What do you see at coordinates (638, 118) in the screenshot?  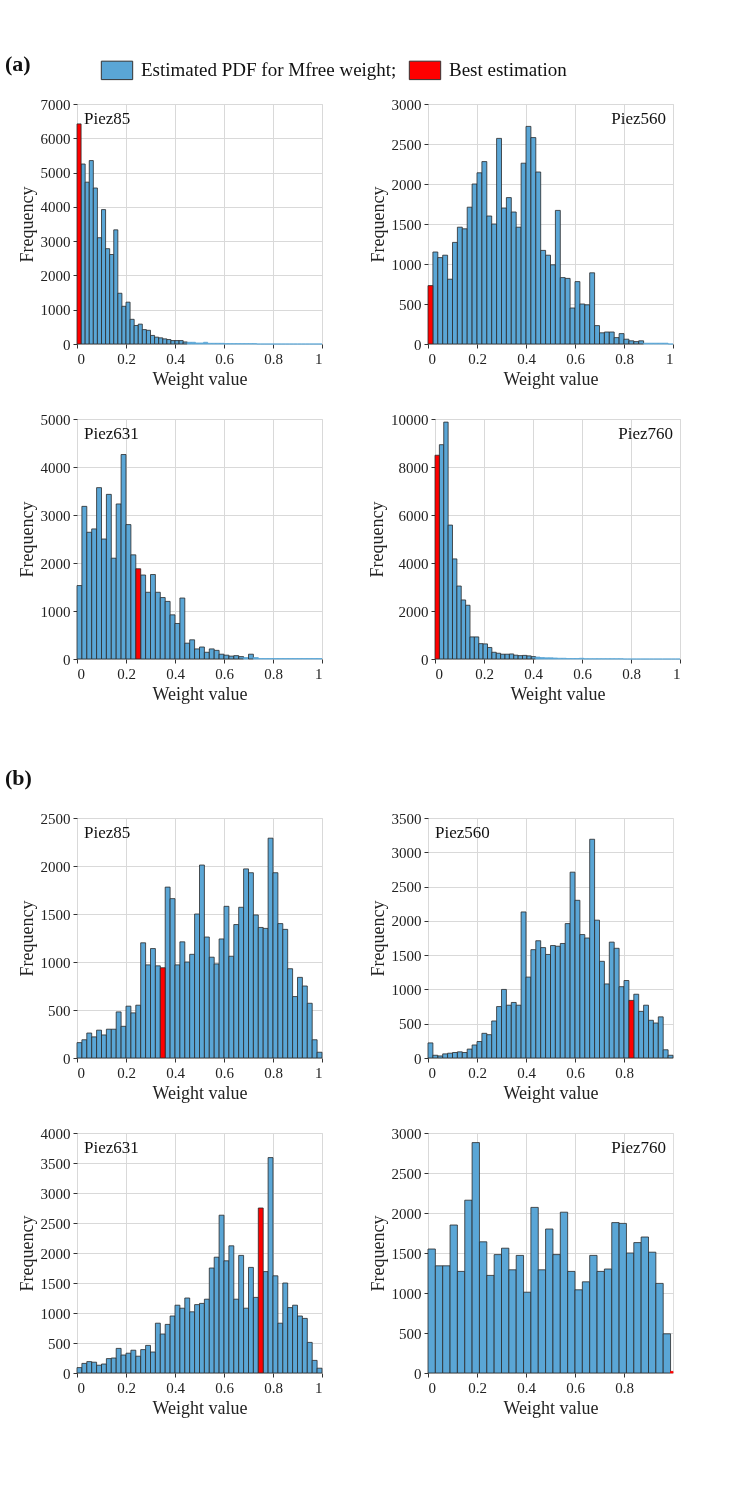 I see `chart-title: Piez560` at bounding box center [638, 118].